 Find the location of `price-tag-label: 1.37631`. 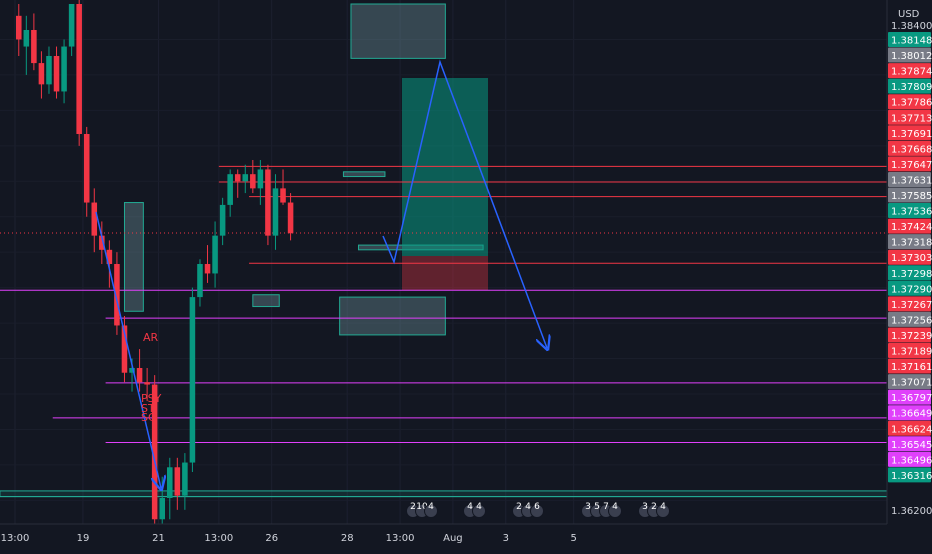

price-tag-label: 1.37631 is located at coordinates (911, 180).